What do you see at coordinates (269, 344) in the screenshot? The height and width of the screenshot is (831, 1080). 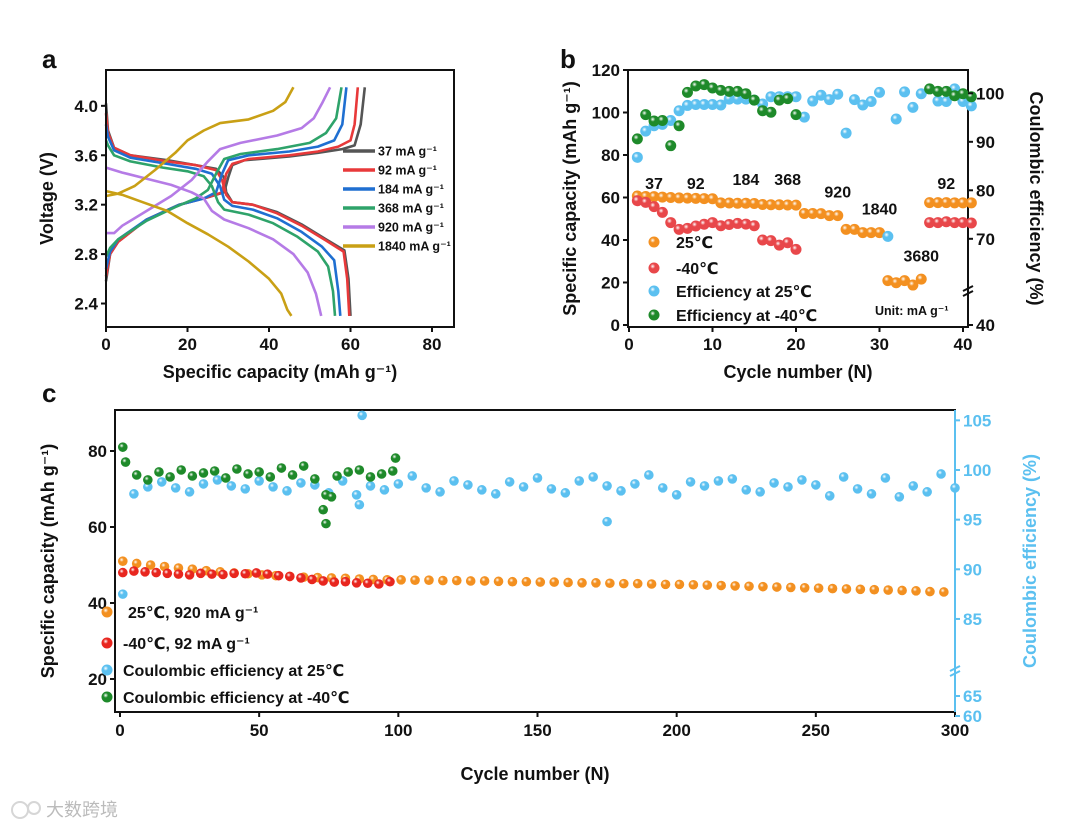 I see `x-tick-label: 40` at bounding box center [269, 344].